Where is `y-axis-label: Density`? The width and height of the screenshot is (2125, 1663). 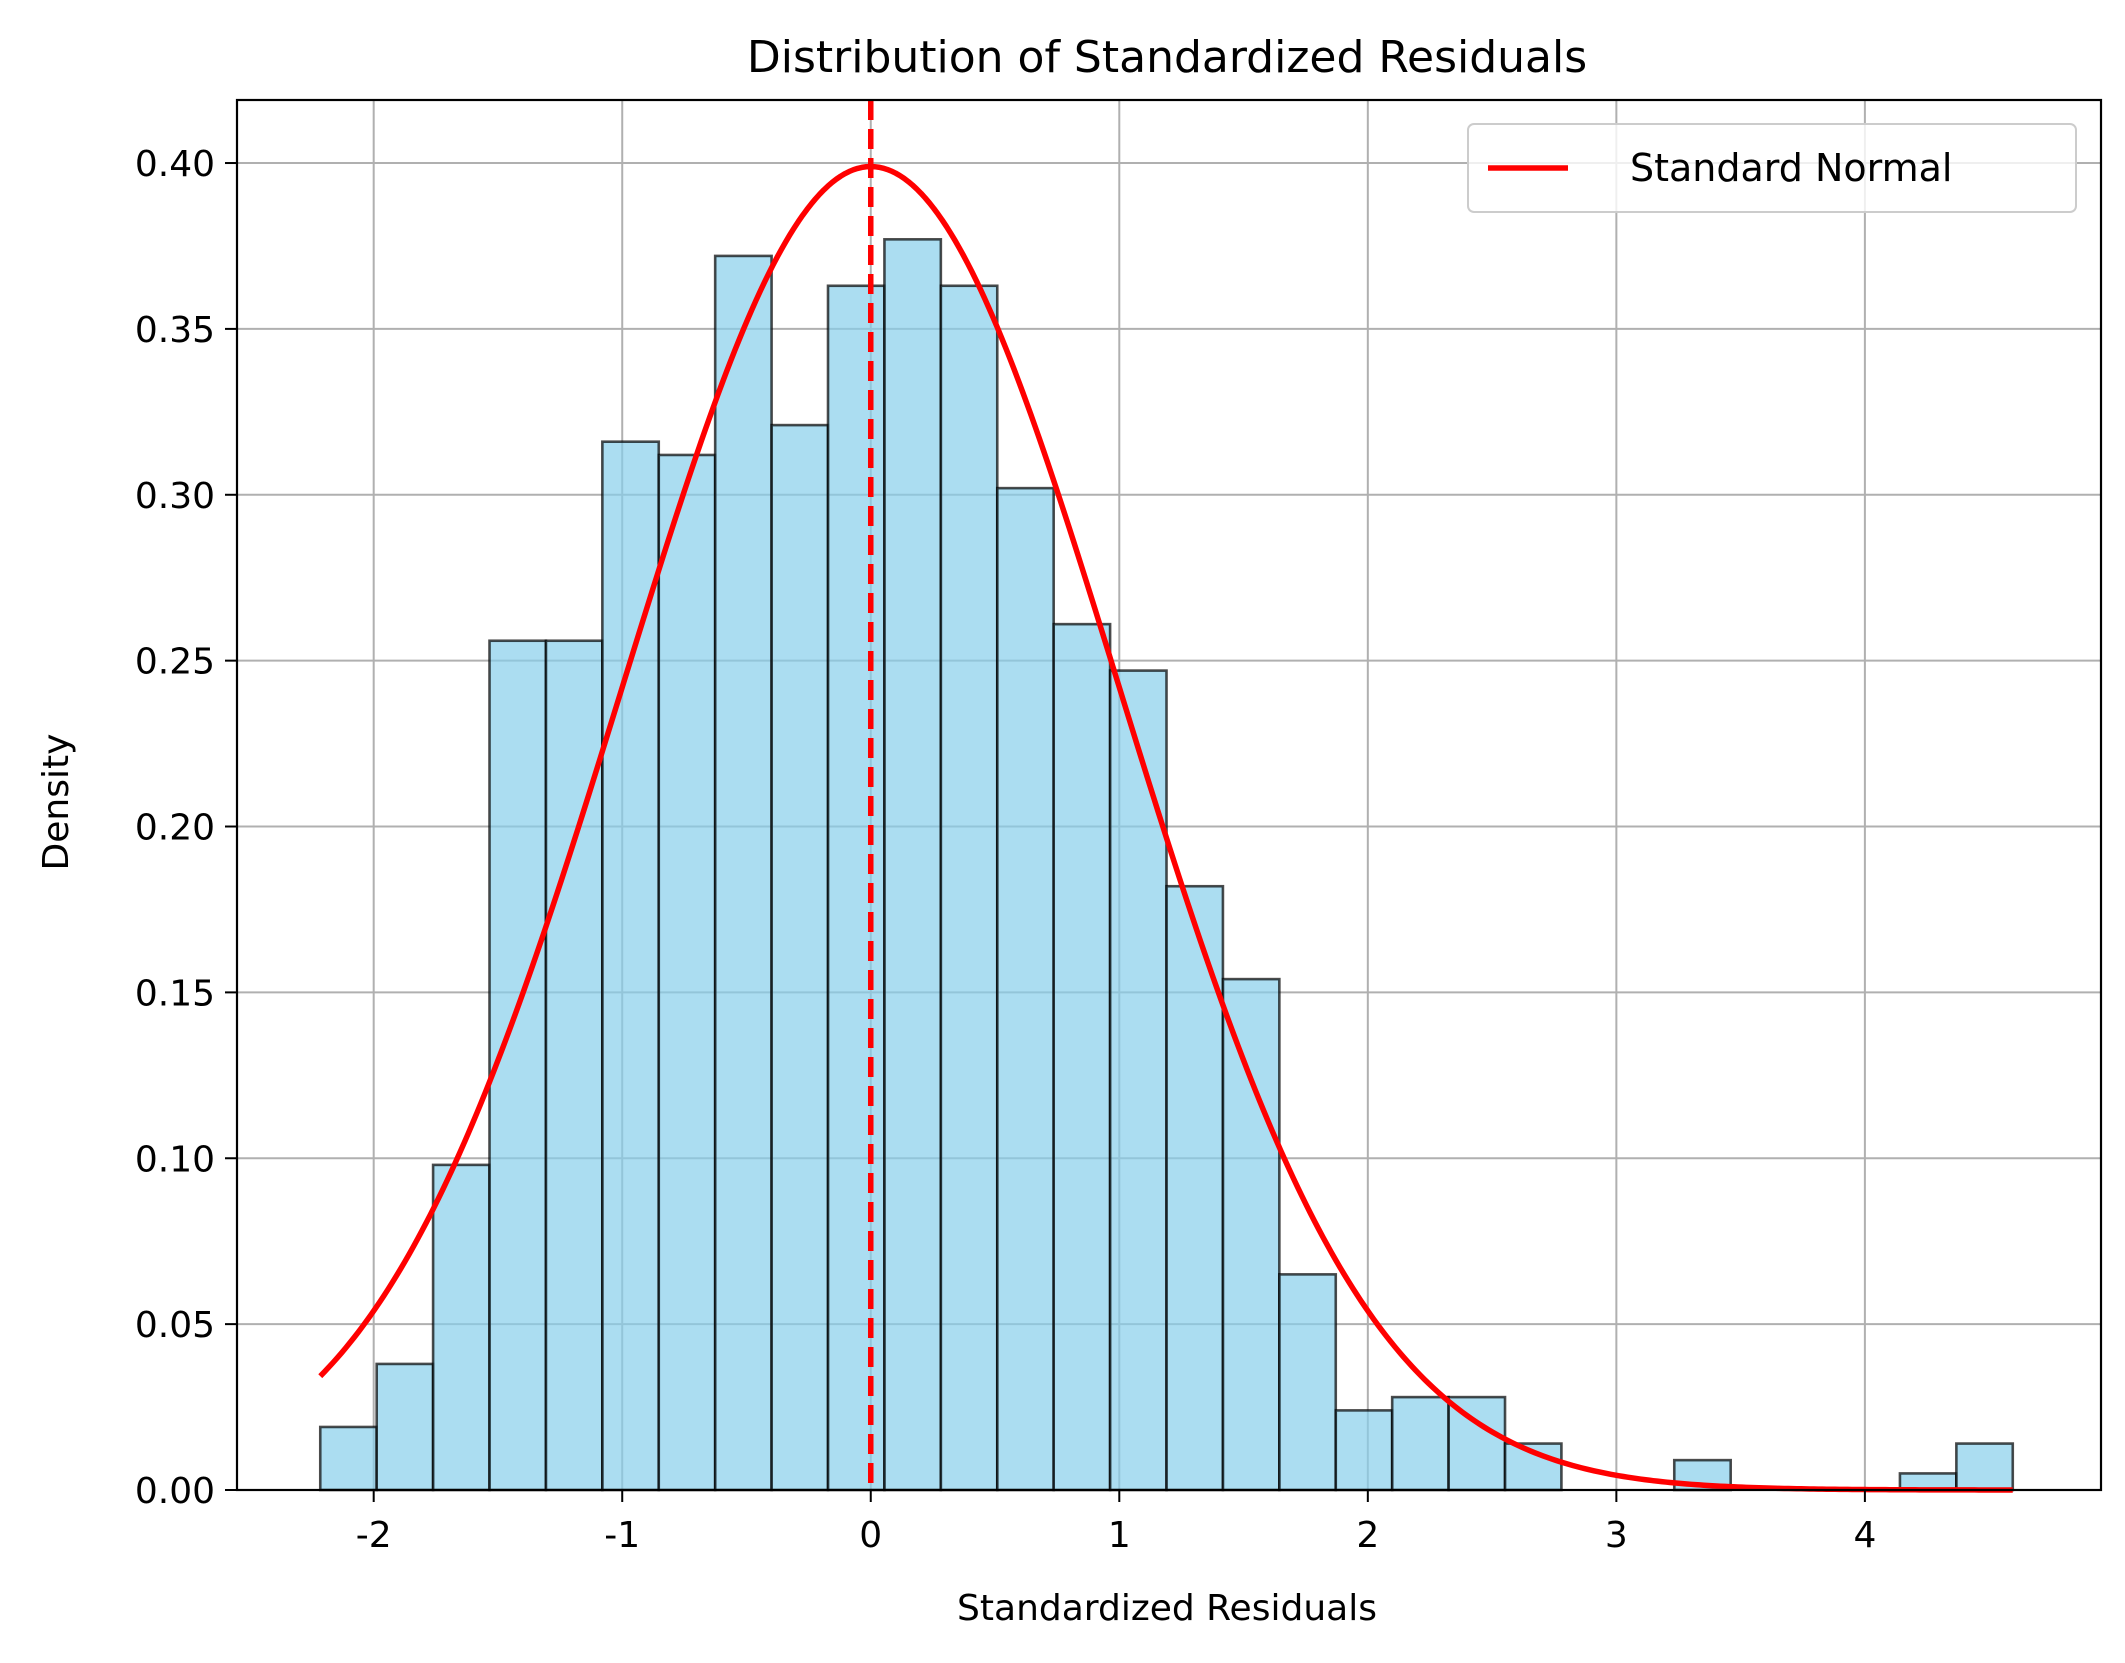
y-axis-label: Density is located at coordinates (56, 802).